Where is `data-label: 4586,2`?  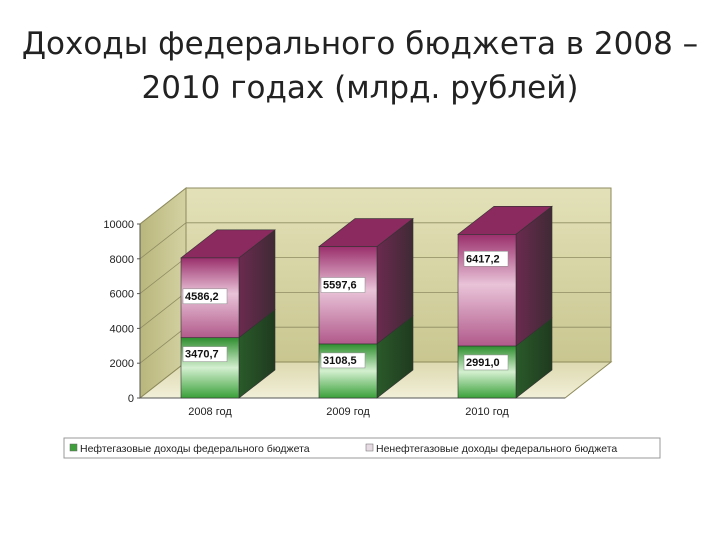
data-label: 4586,2 is located at coordinates (202, 297).